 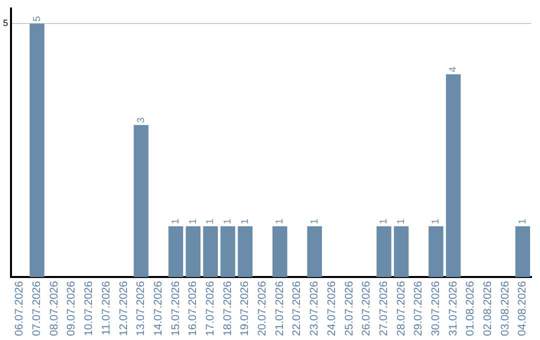 What do you see at coordinates (454, 69) in the screenshot?
I see `data-label: 4` at bounding box center [454, 69].